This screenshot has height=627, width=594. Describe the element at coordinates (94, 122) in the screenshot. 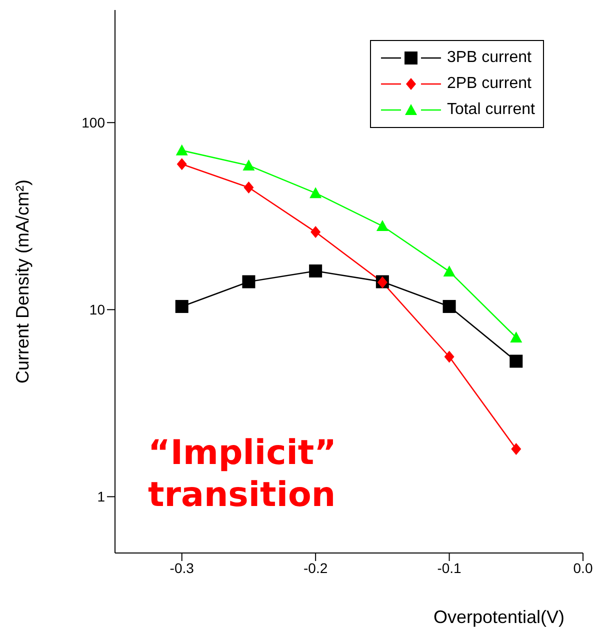

I see `y-tick-label: 100` at that location.